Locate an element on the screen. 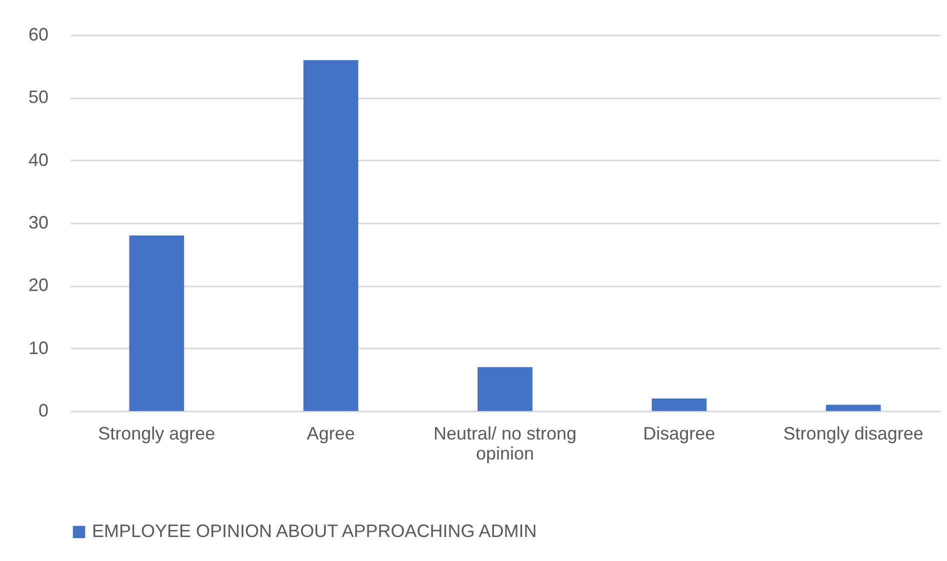 This screenshot has width=947, height=561. y-tick-label: 60 is located at coordinates (38, 34).